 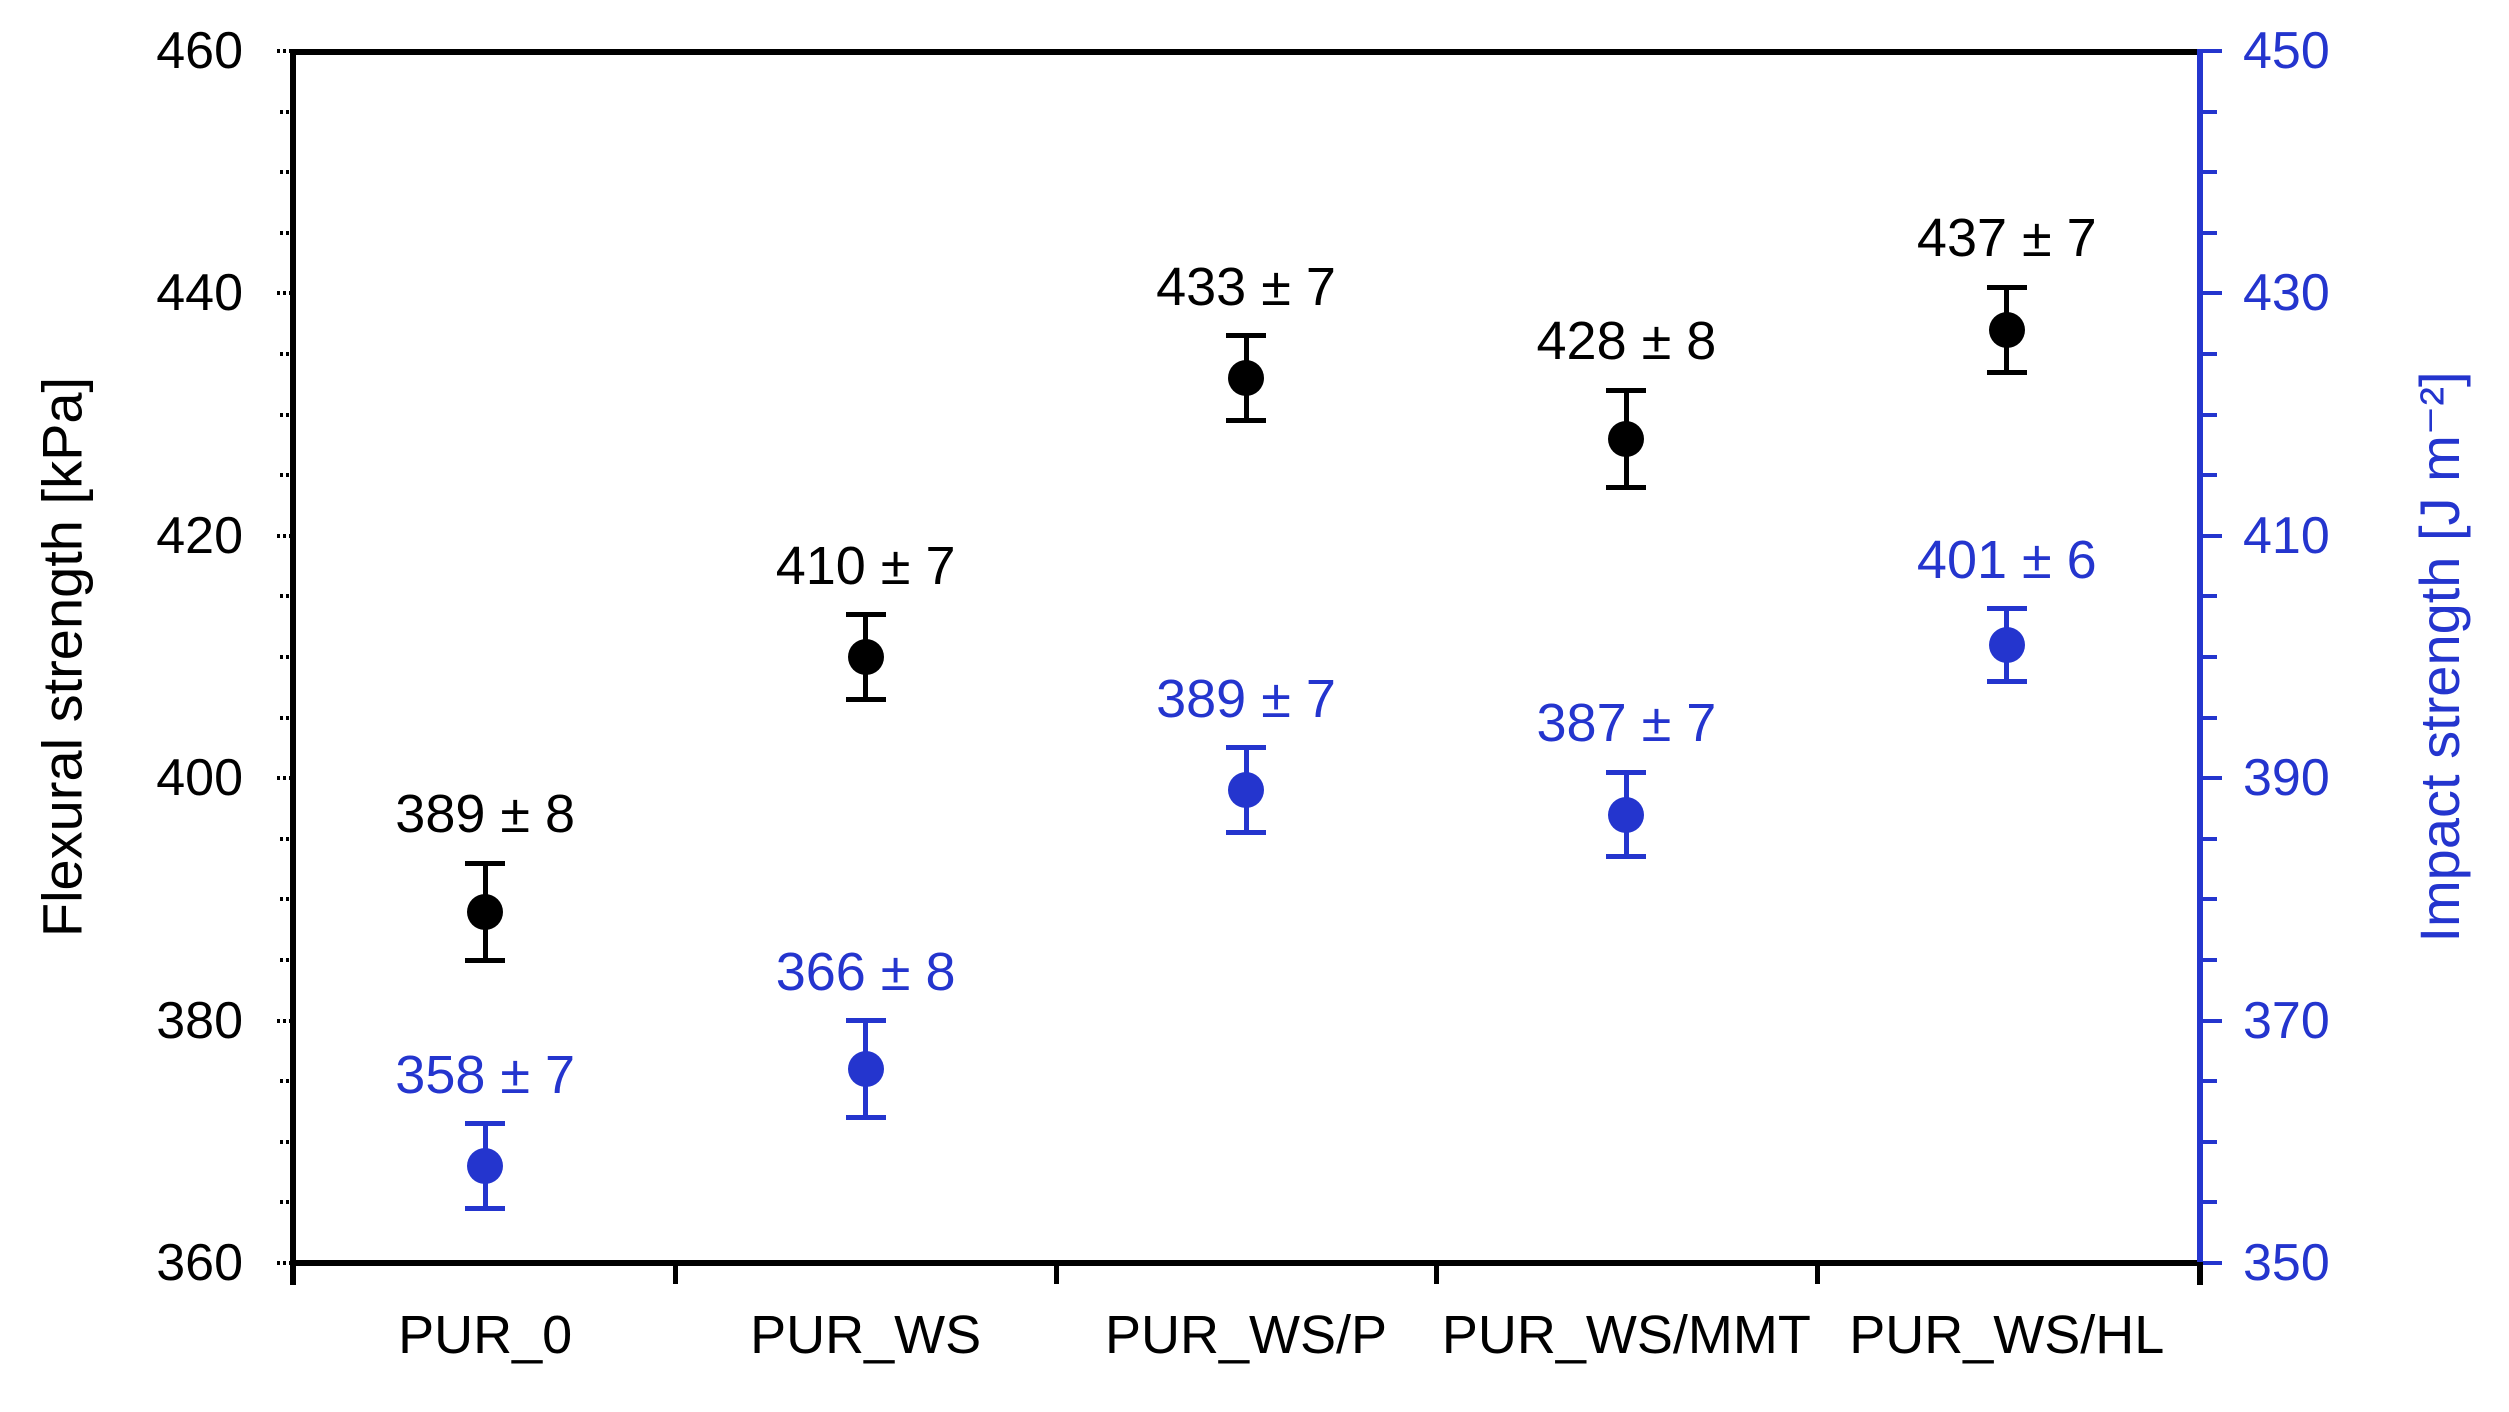 I want to click on plot-border-top, so click(x=1246, y=52).